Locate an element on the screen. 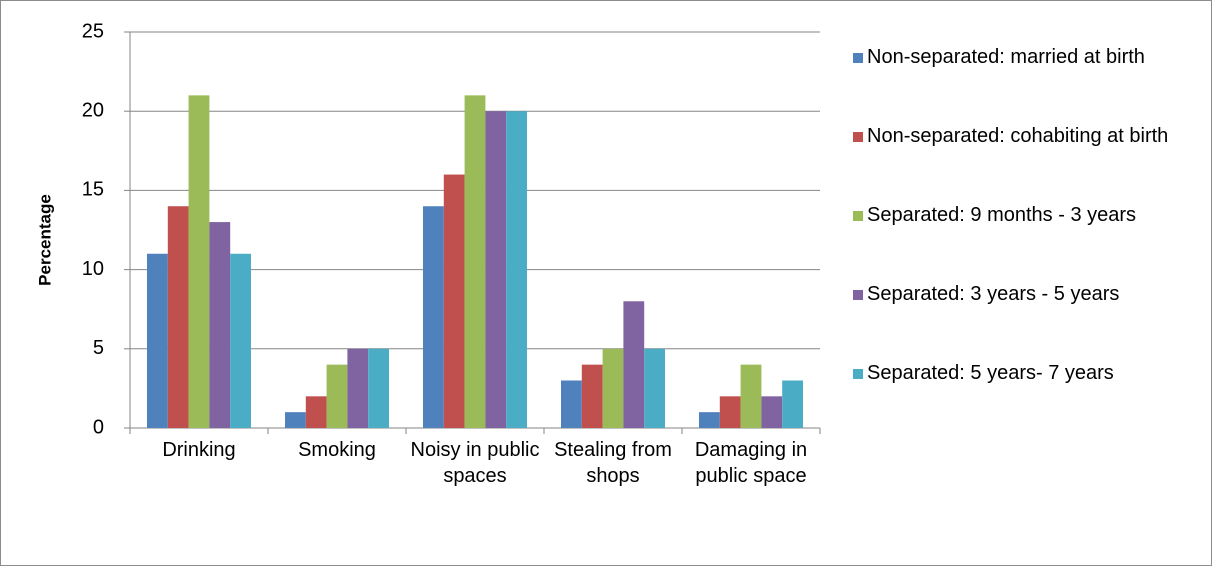  y-tick-label: 25 is located at coordinates (93, 31).